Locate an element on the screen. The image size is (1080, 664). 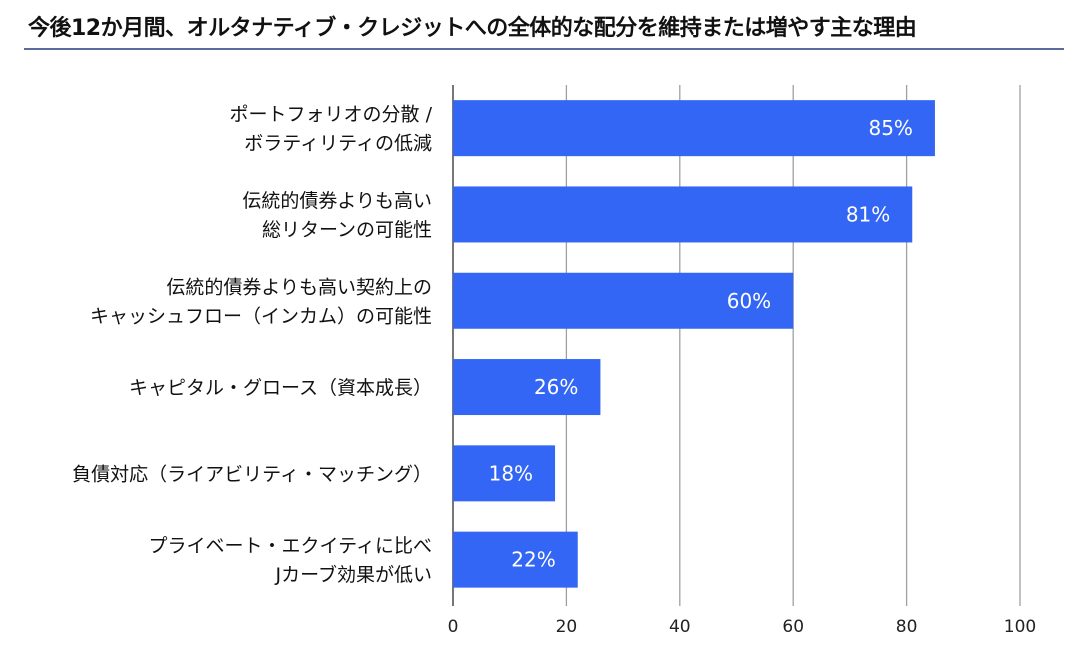
category-label: プライベート・エクイティに比べ is located at coordinates (290, 546).